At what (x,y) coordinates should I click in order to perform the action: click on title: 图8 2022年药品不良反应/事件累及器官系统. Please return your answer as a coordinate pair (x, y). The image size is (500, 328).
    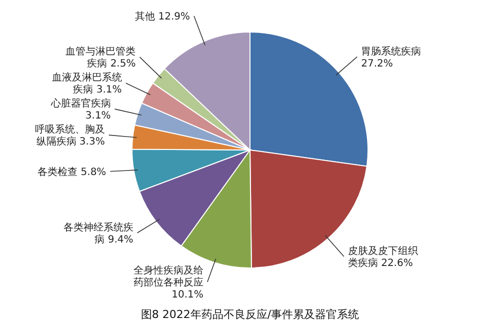
    Looking at the image, I should click on (250, 314).